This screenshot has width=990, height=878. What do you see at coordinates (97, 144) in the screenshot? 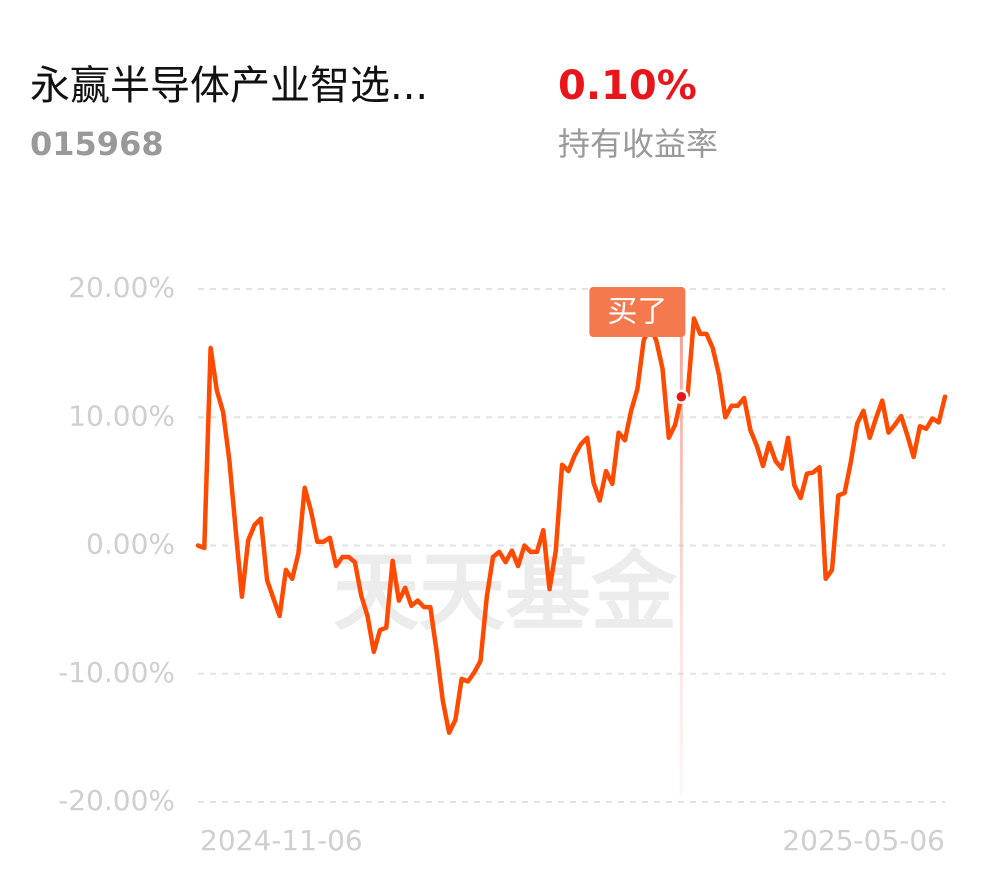
I see `fund-code: 015968` at bounding box center [97, 144].